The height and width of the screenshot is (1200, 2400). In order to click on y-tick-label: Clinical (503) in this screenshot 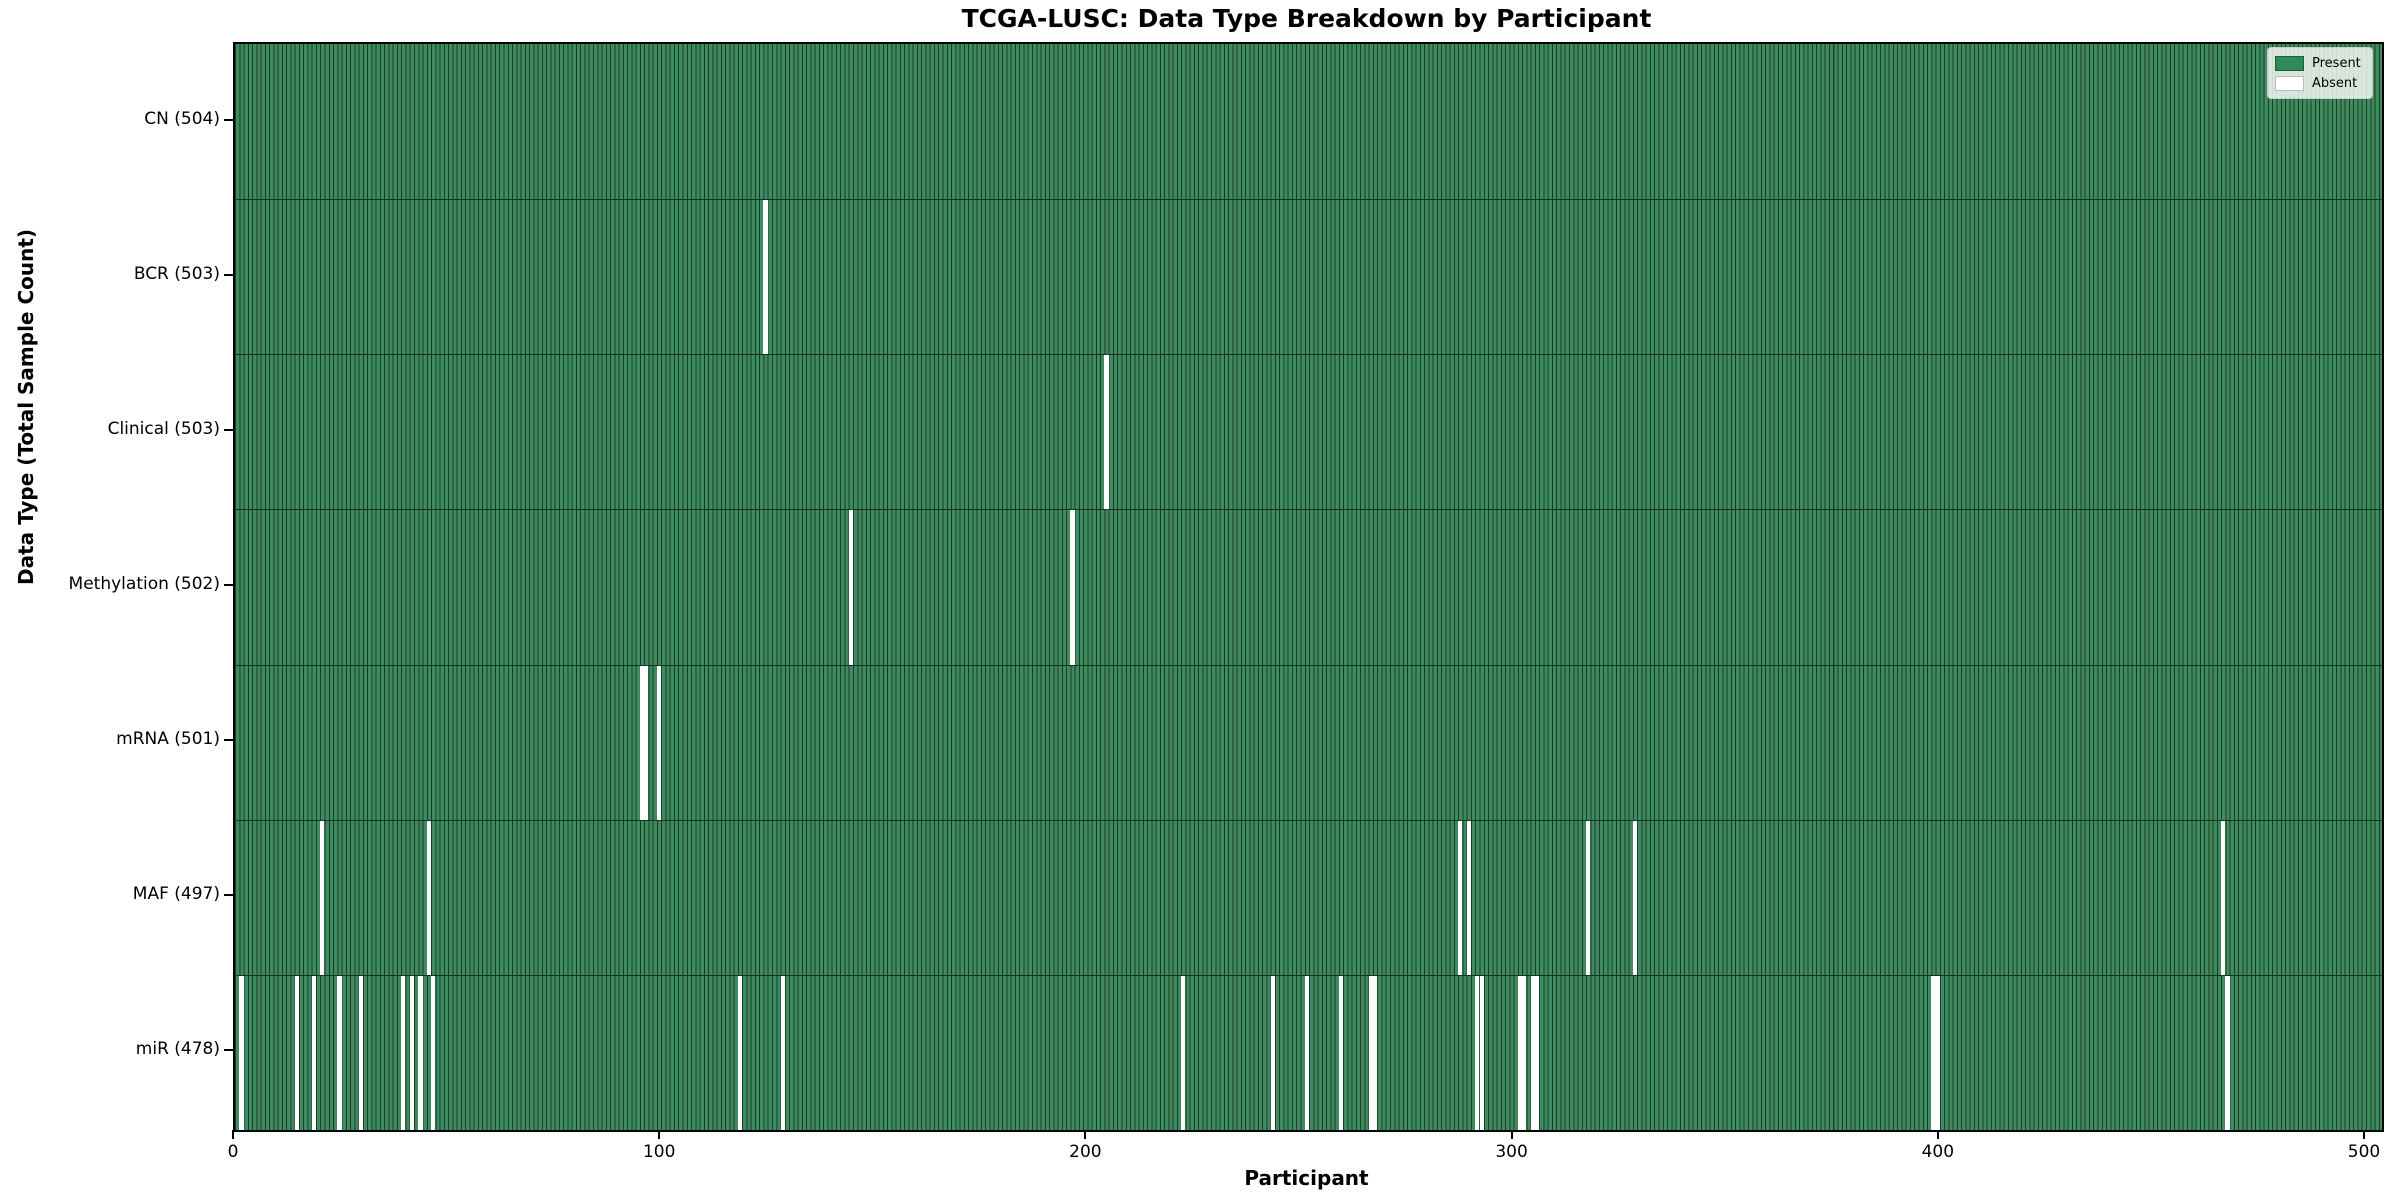, I will do `click(163, 428)`.